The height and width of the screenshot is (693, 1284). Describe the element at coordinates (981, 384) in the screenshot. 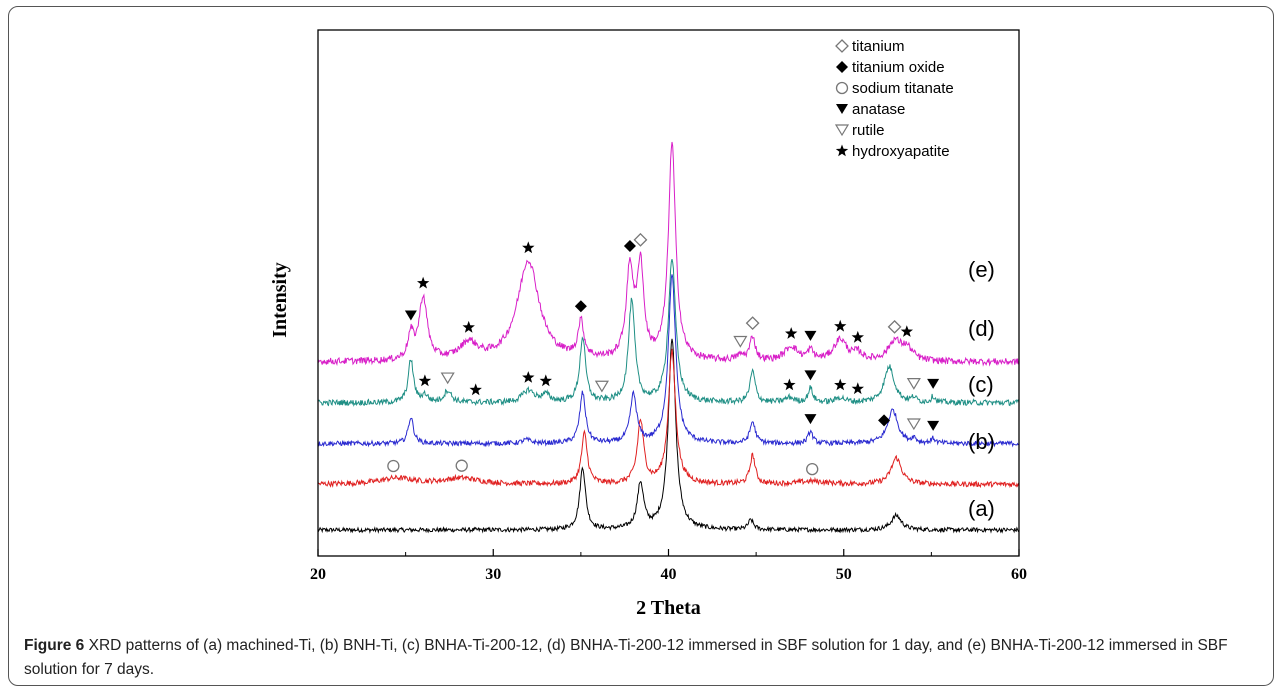

I see `series-label-2: (c)` at that location.